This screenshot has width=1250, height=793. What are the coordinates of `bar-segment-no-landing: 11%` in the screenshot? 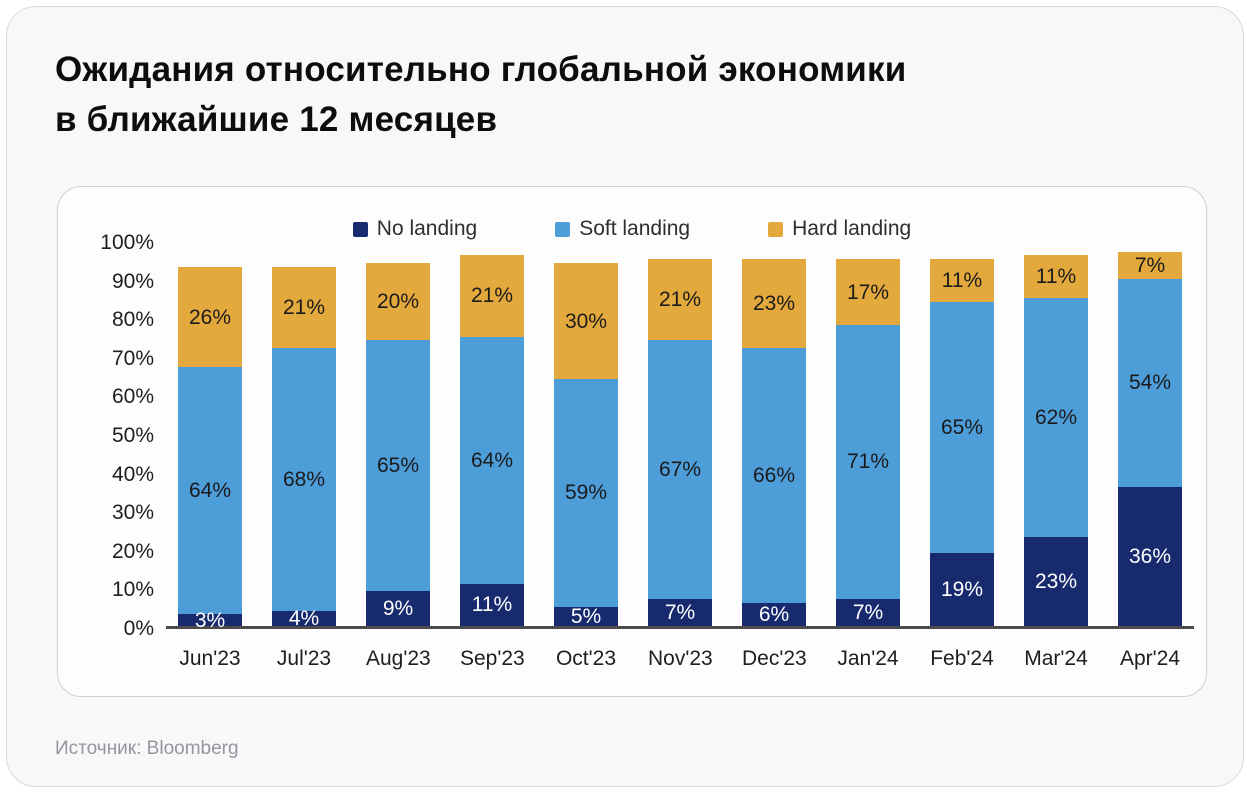 It's located at (492, 604).